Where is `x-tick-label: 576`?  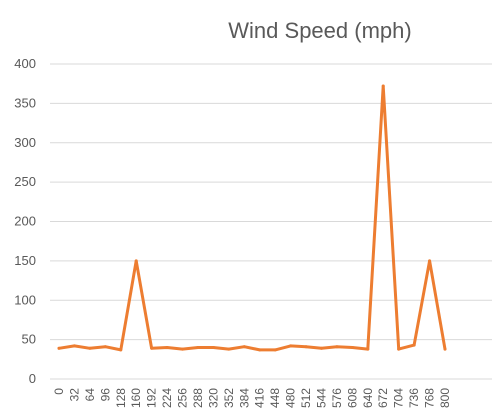
x-tick-label: 576 is located at coordinates (337, 398).